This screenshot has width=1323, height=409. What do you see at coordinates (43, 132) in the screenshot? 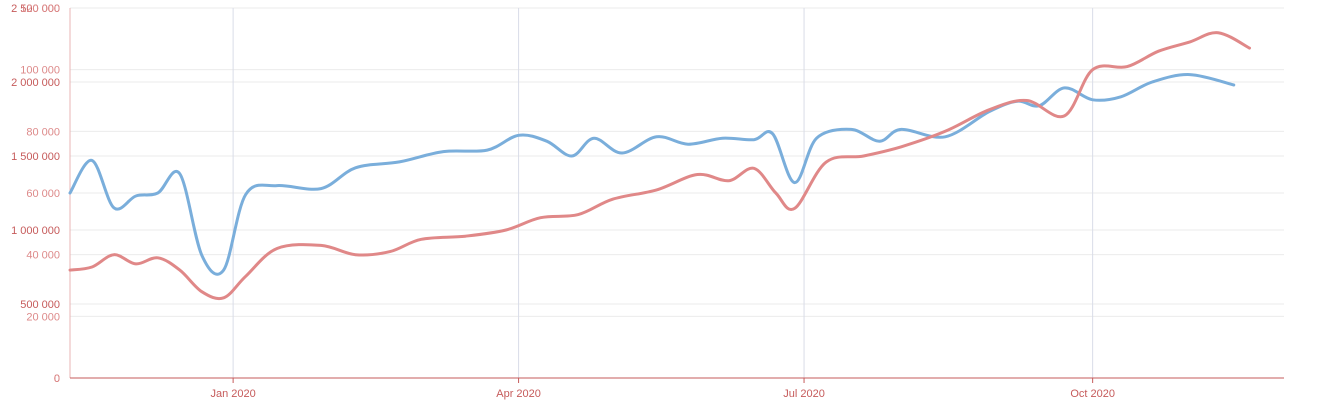
I see `y-tick-label-red: 80 000` at bounding box center [43, 132].